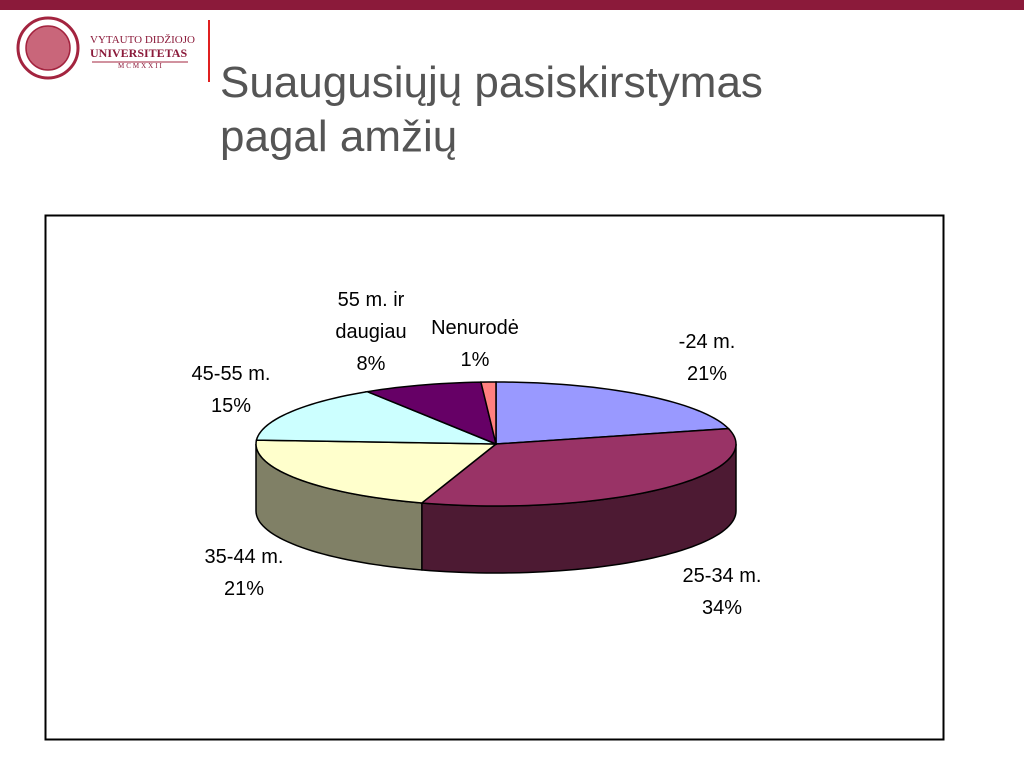  I want to click on category-label: -24 m., so click(707, 342).